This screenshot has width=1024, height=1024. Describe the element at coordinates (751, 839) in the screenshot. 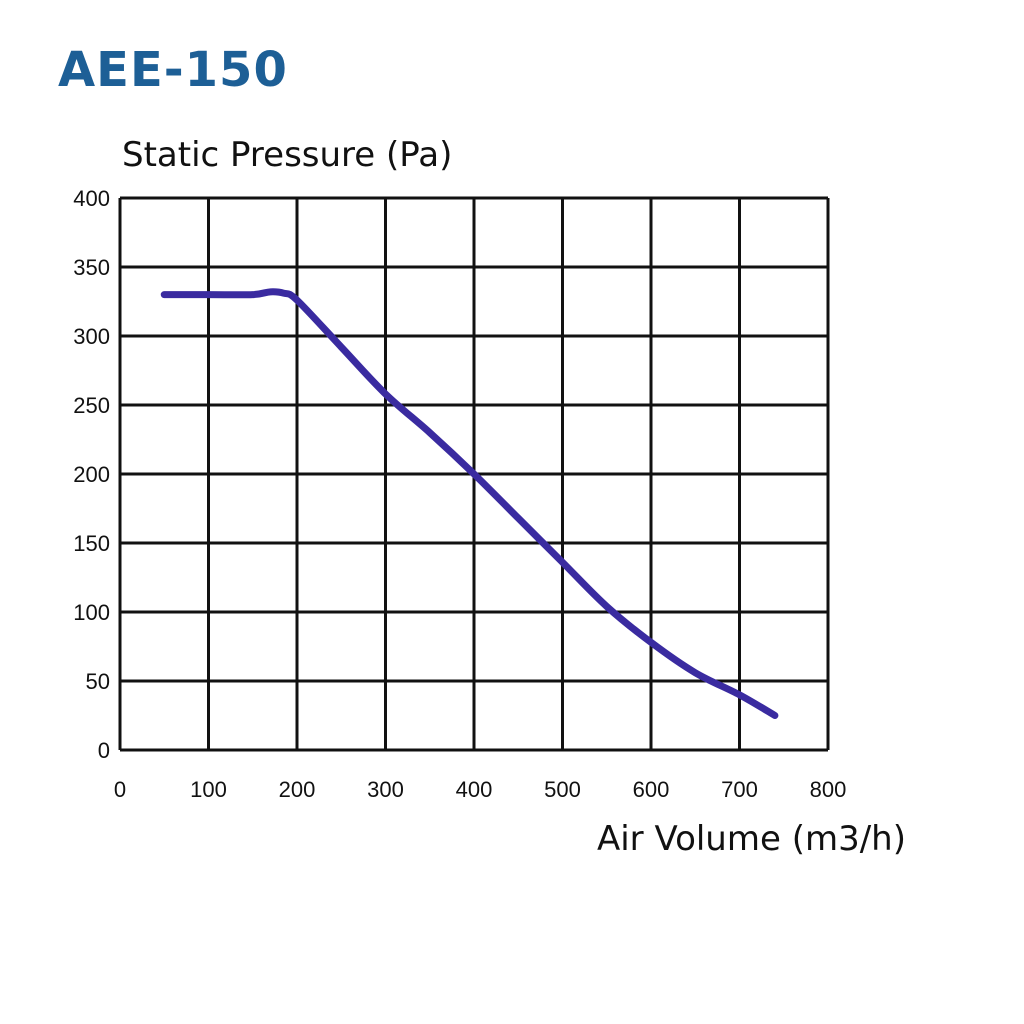

I see `x-axis-title: Air Volume (m3/h)` at that location.